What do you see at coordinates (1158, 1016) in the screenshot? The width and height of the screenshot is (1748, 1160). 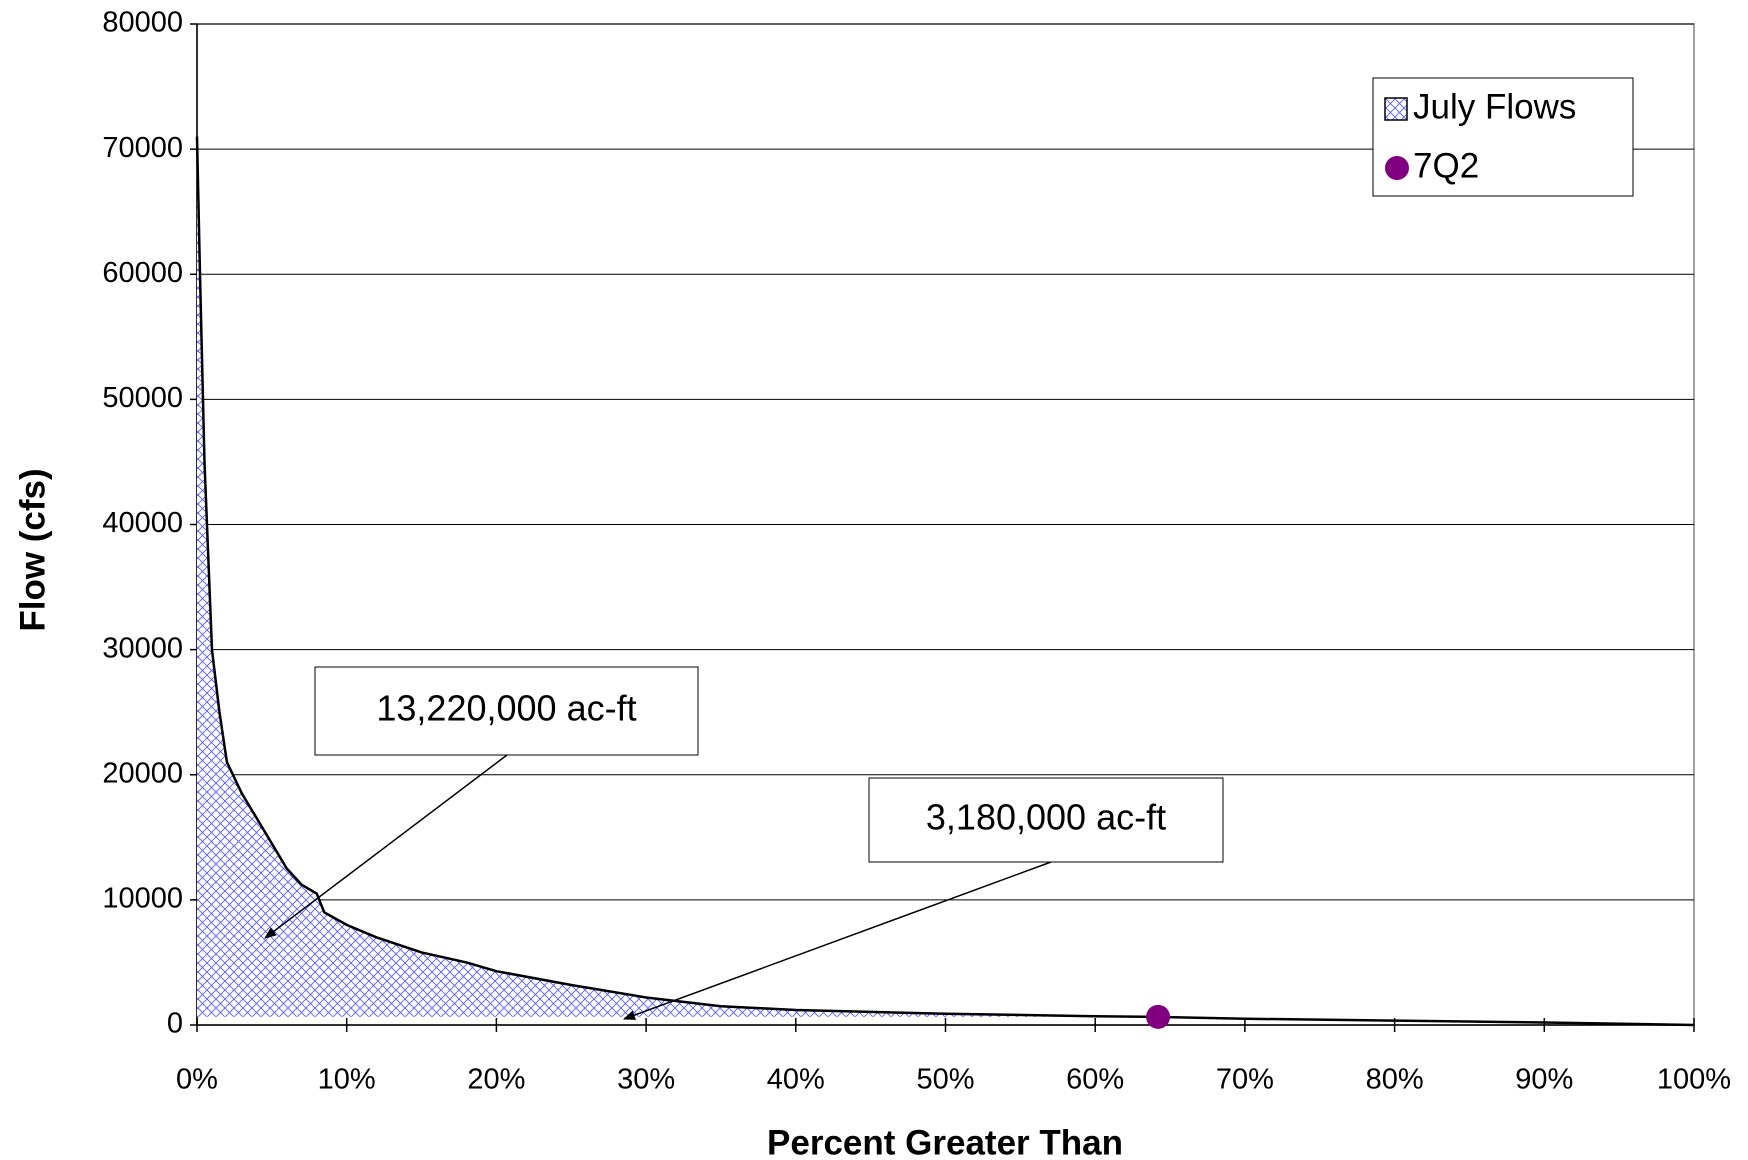 I see `point` at bounding box center [1158, 1016].